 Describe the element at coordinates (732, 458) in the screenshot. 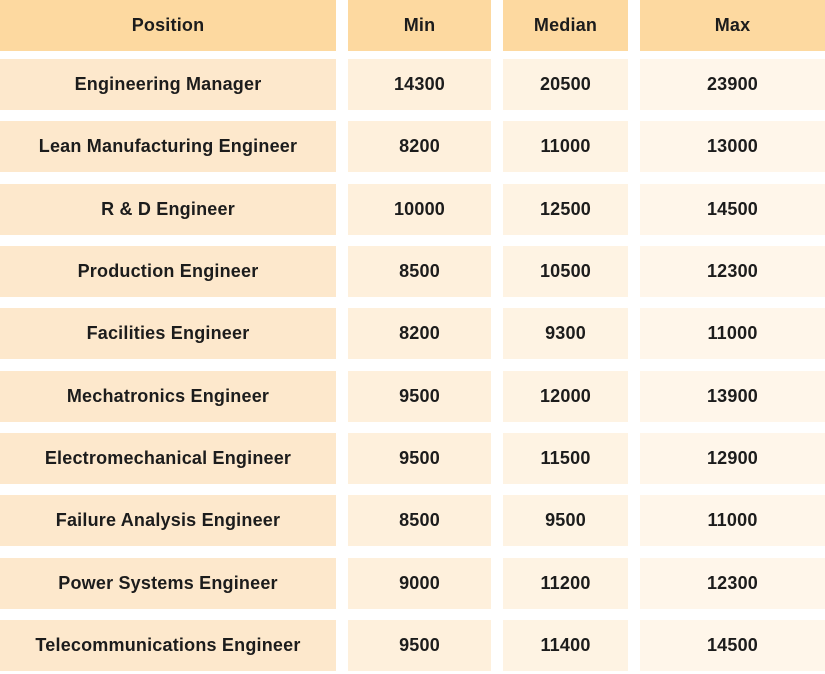

I see `max-cell: 12900` at that location.